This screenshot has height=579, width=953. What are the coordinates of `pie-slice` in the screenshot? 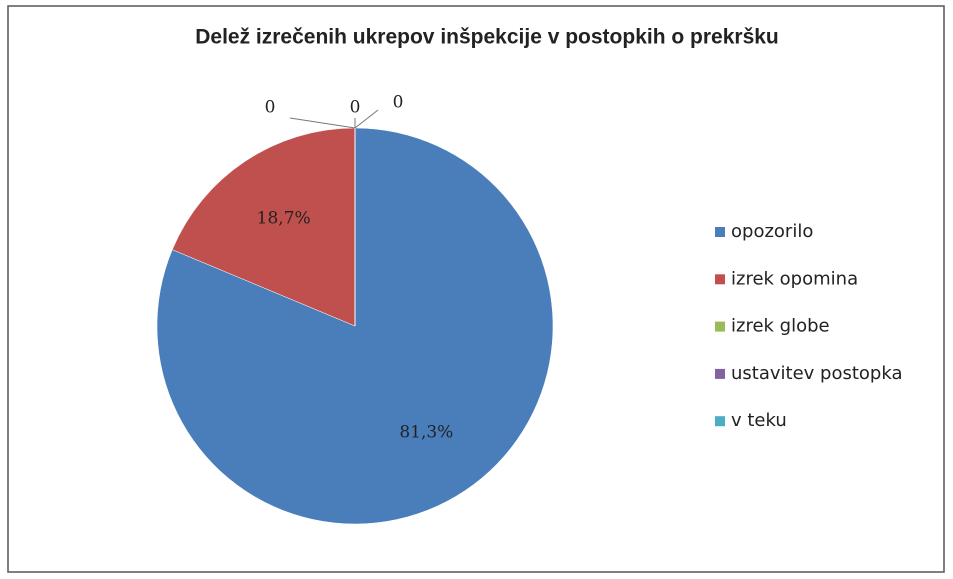 It's located at (263, 227).